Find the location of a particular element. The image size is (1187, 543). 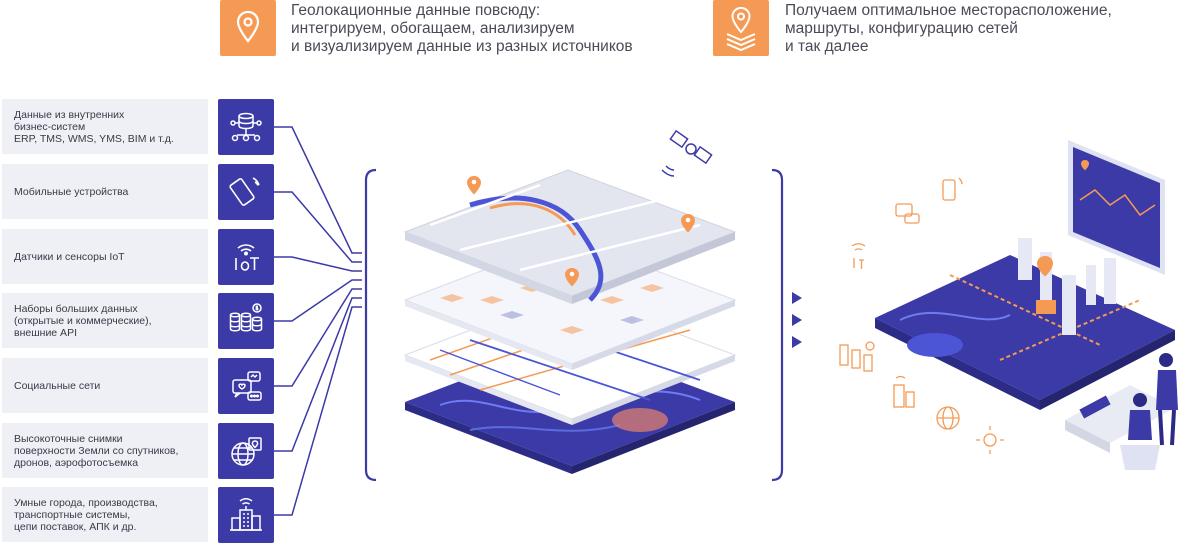

sensor-float-icon is located at coordinates (990, 440).